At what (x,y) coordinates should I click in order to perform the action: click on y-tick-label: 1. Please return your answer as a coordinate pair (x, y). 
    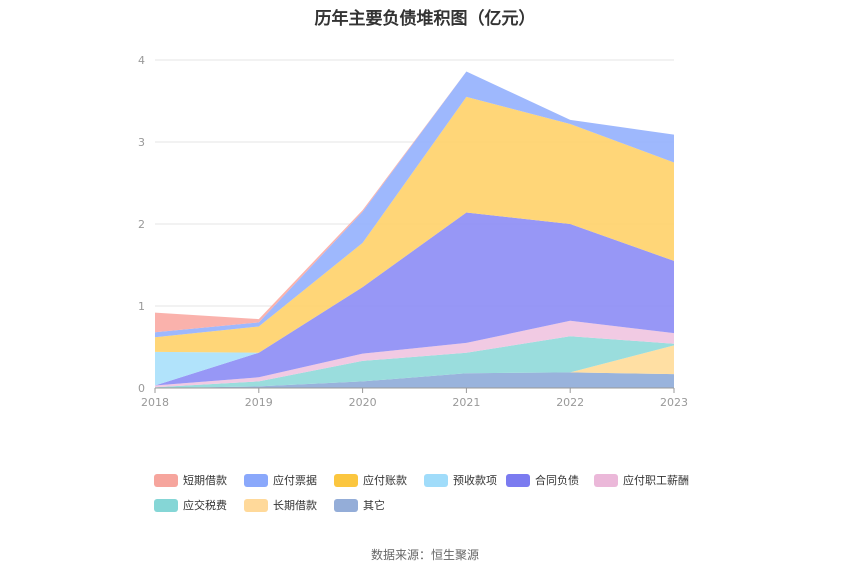
    Looking at the image, I should click on (141, 306).